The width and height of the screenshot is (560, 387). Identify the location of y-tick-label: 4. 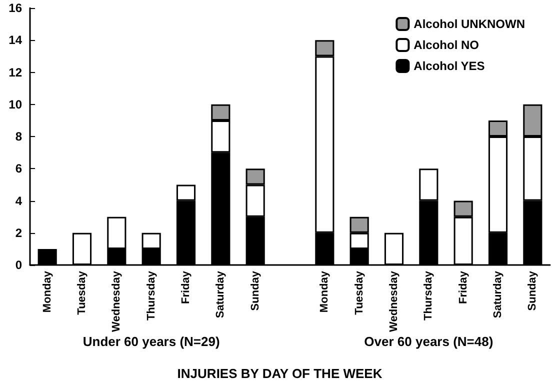
(18, 201).